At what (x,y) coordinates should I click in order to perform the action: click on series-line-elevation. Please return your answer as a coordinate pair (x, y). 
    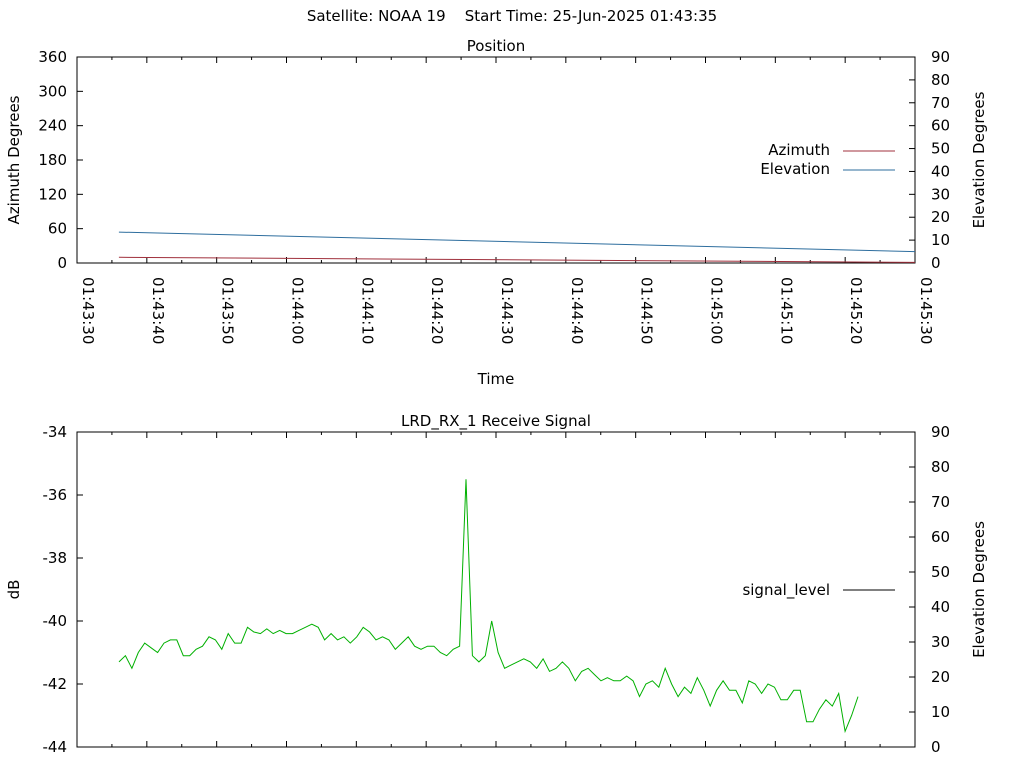
    Looking at the image, I should click on (517, 242).